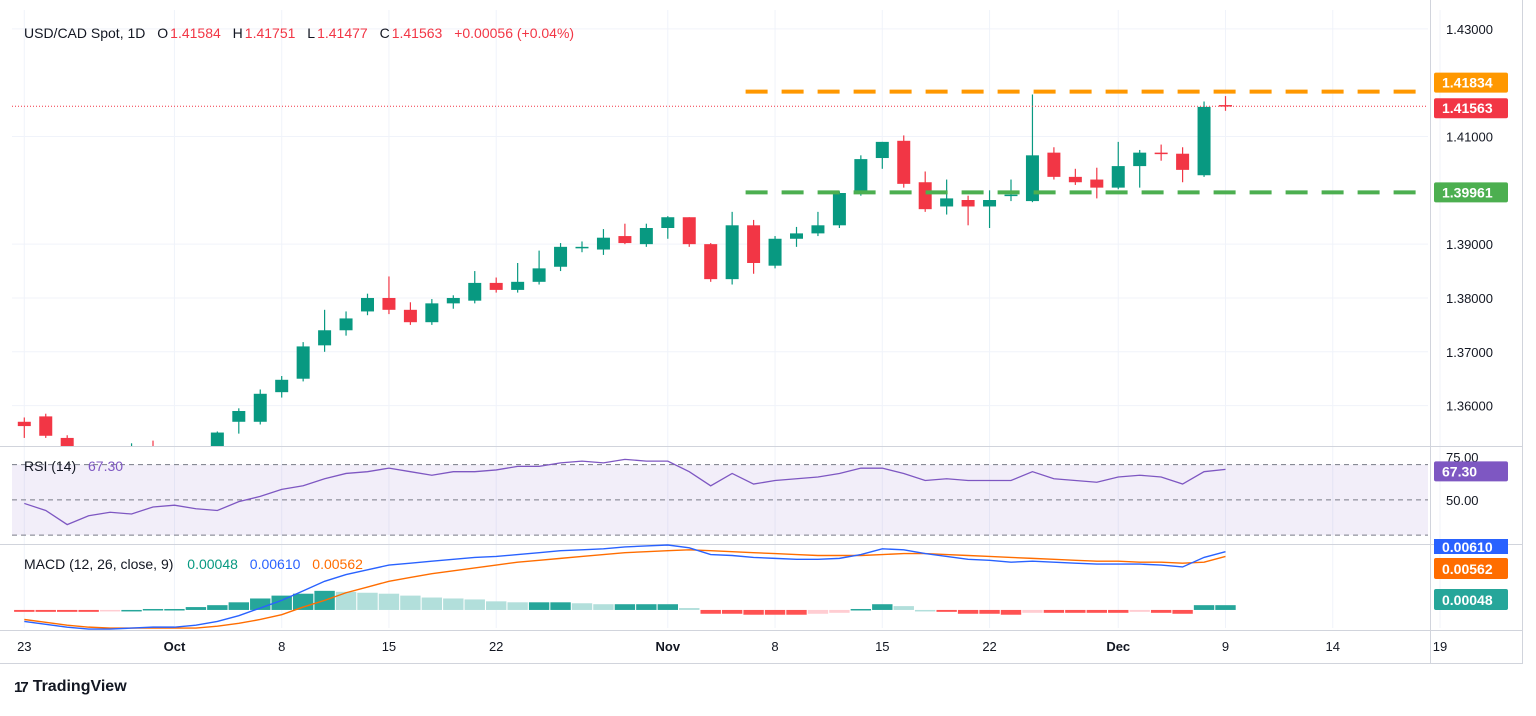 The height and width of the screenshot is (716, 1536). I want to click on price-tick-label: 1.37000, so click(1469, 352).